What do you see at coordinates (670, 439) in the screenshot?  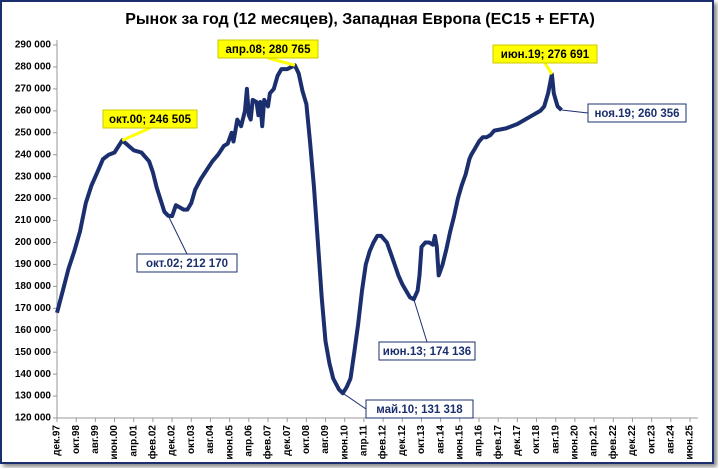 I see `x-tick-label: авг.24` at bounding box center [670, 439].